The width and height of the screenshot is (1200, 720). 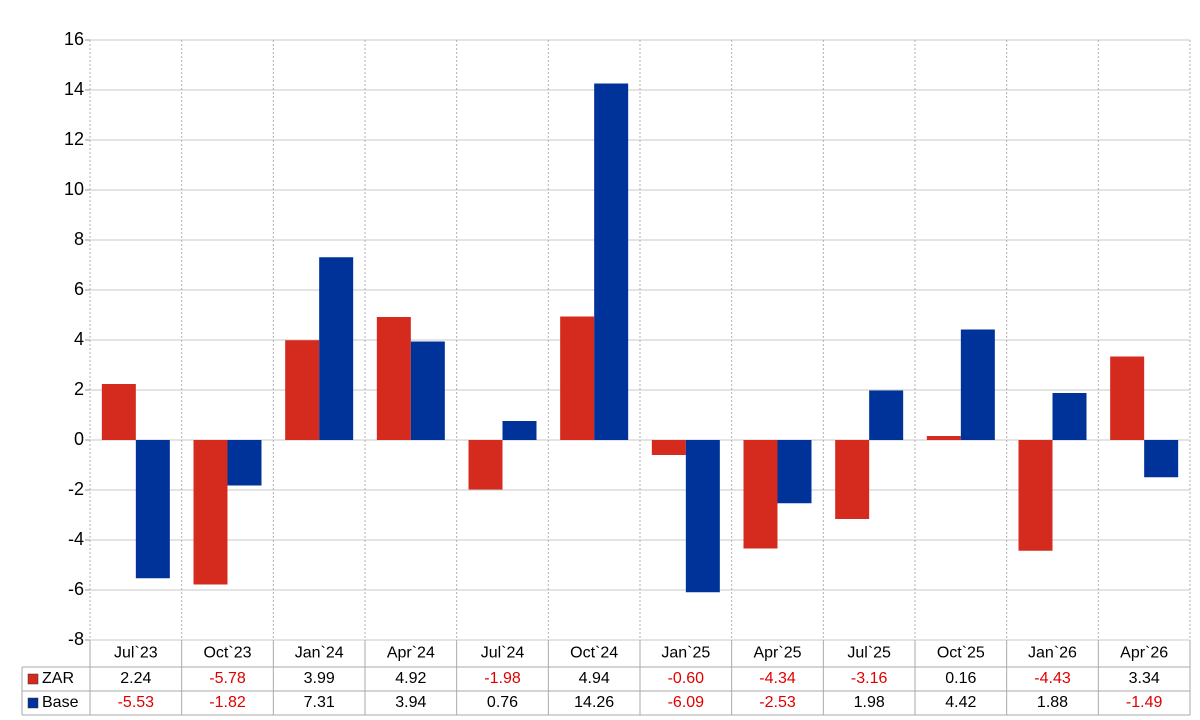 What do you see at coordinates (76, 589) in the screenshot?
I see `y-tick-label: -6` at bounding box center [76, 589].